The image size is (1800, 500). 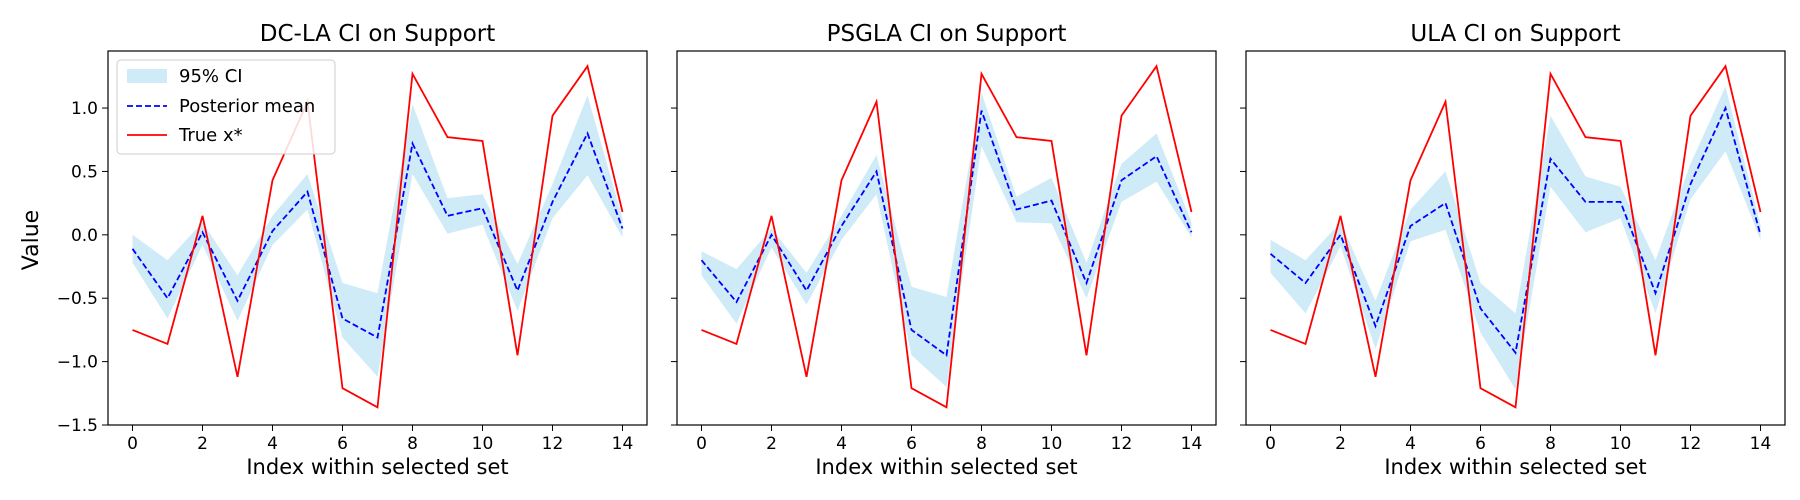 I want to click on panel-title: PSGLA CI on Support, so click(x=947, y=34).